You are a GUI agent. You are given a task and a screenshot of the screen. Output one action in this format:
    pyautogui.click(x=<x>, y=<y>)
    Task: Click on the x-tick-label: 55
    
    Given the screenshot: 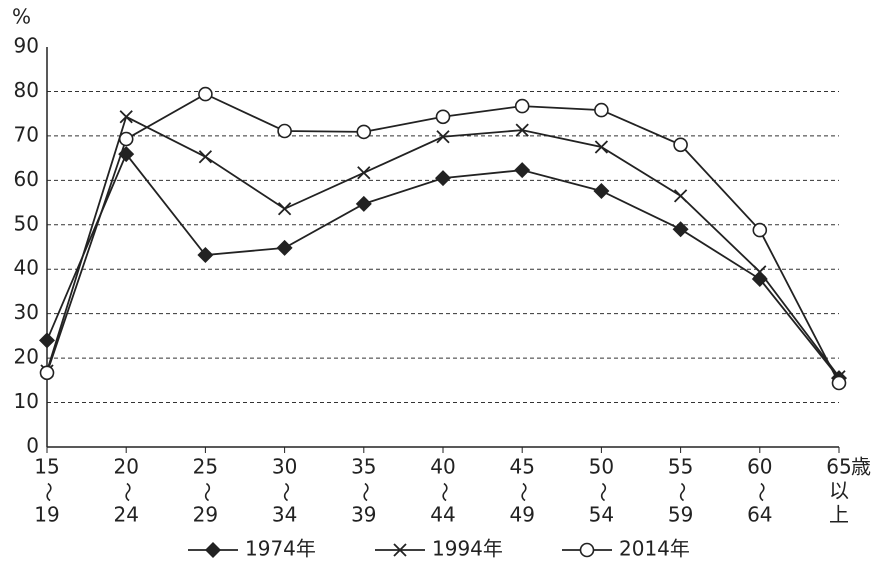 What is the action you would take?
    pyautogui.click(x=680, y=467)
    